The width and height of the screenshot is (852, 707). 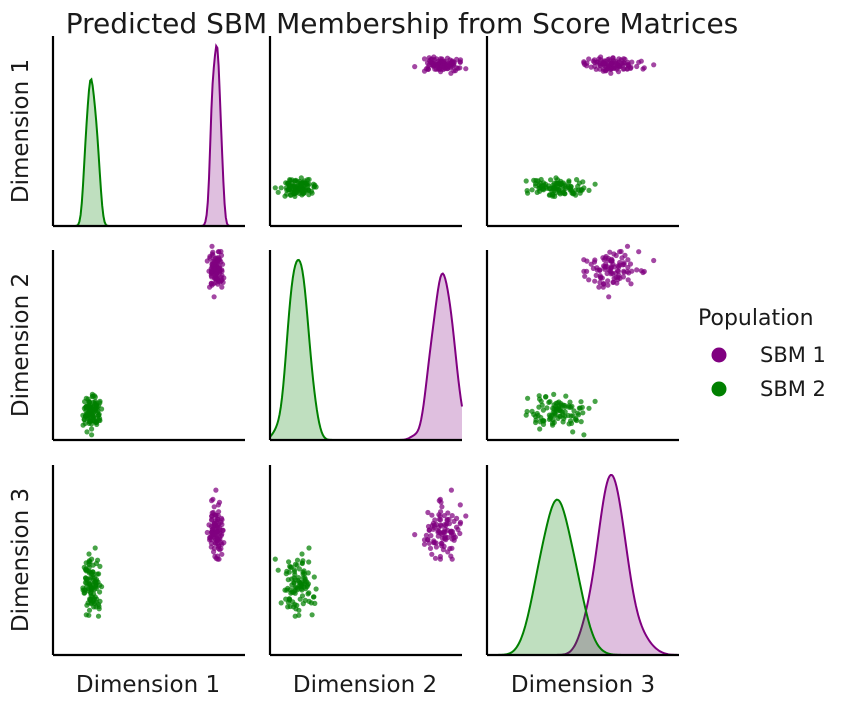 What do you see at coordinates (582, 132) in the screenshot?
I see `panel-r1-c3` at bounding box center [582, 132].